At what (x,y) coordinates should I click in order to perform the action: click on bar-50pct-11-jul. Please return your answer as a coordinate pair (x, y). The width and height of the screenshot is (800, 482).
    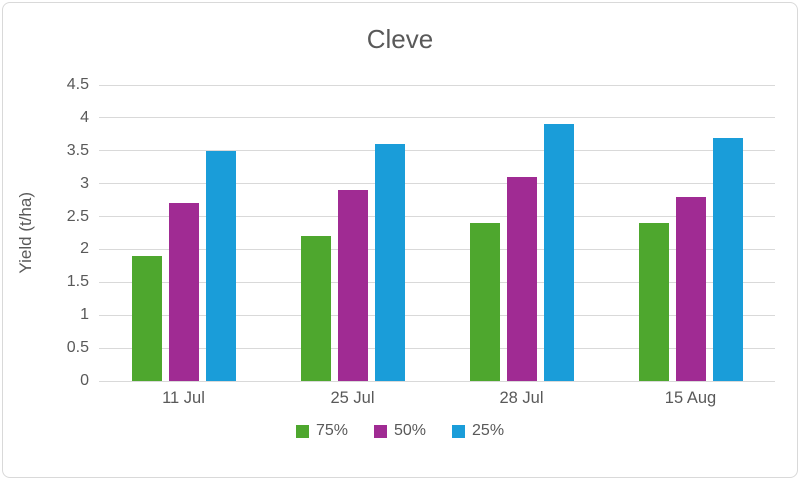
    Looking at the image, I should click on (183, 292).